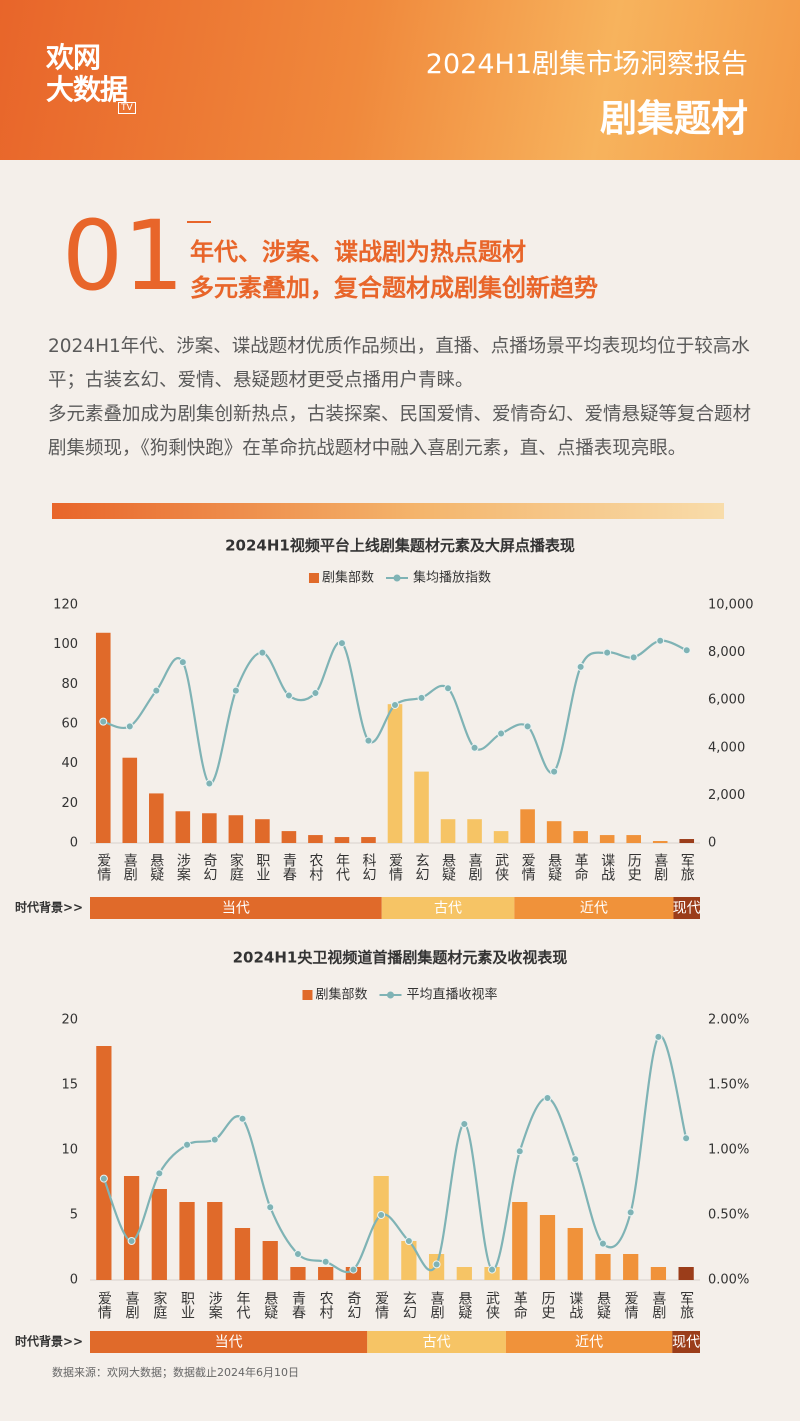  What do you see at coordinates (358, 252) in the screenshot?
I see `headline: 年代、涉案、谍战剧为热点题材` at bounding box center [358, 252].